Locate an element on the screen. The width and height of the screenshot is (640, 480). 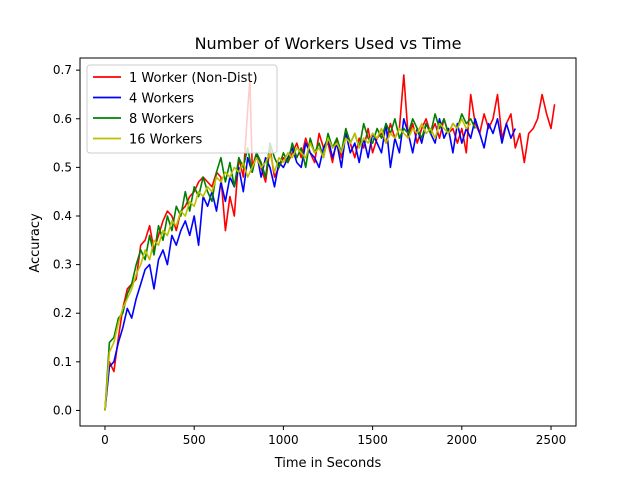
y-tick-label: 0.4 is located at coordinates (62, 216).